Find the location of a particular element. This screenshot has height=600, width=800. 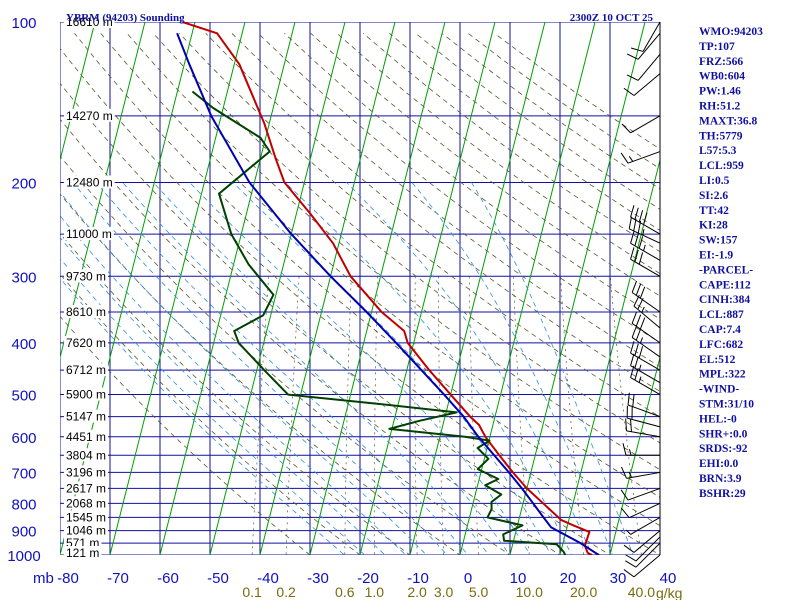

pressure-tick-label: 100 is located at coordinates (23, 23).